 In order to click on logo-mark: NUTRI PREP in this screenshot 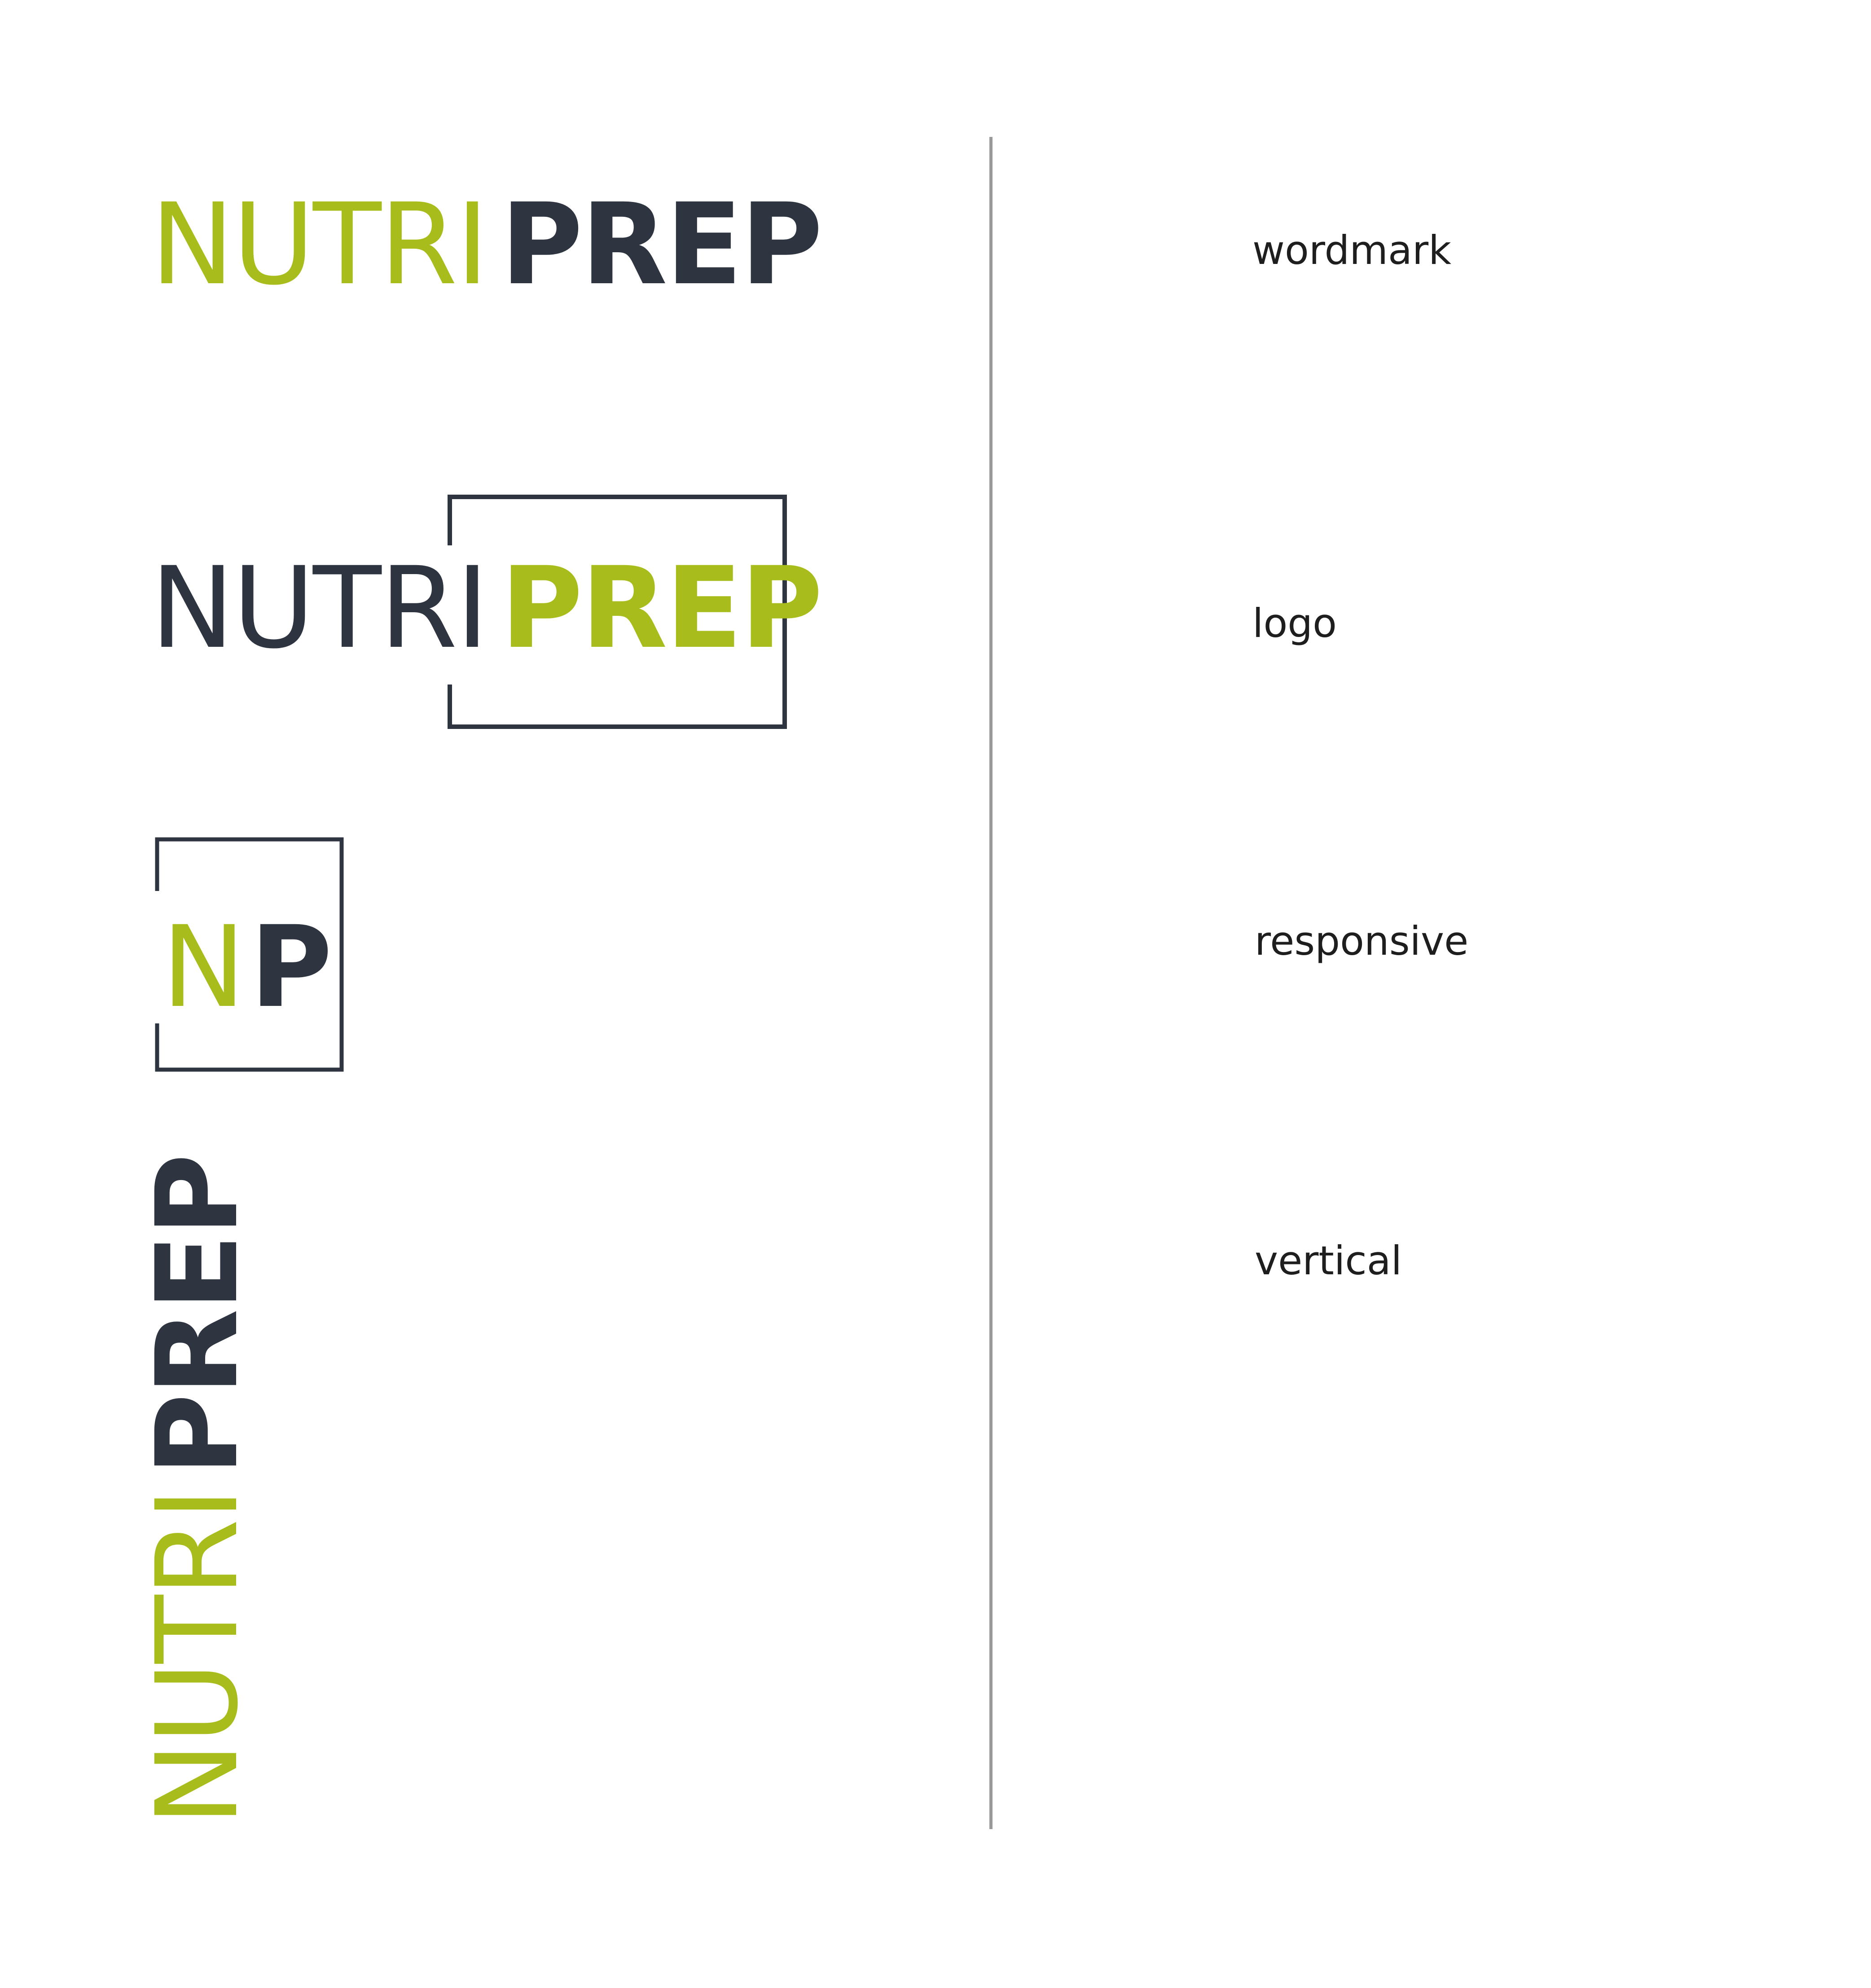, I will do `click(486, 608)`.